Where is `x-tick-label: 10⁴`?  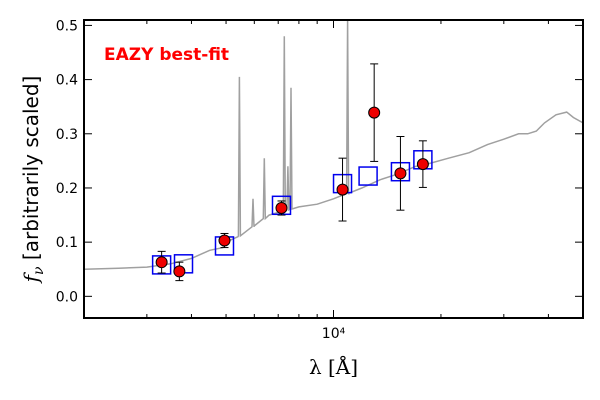
x-tick-label: 10⁴ is located at coordinates (334, 334).